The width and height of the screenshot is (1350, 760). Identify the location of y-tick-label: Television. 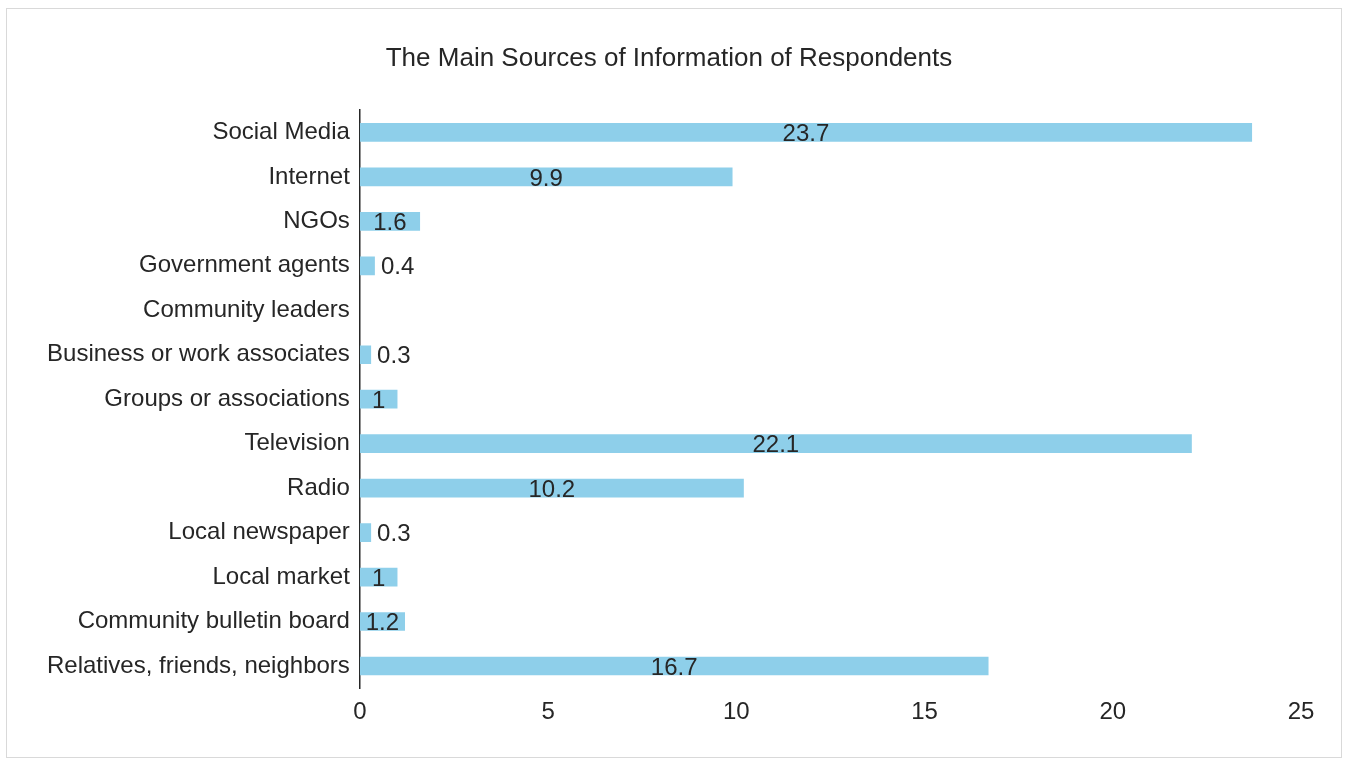
(297, 442).